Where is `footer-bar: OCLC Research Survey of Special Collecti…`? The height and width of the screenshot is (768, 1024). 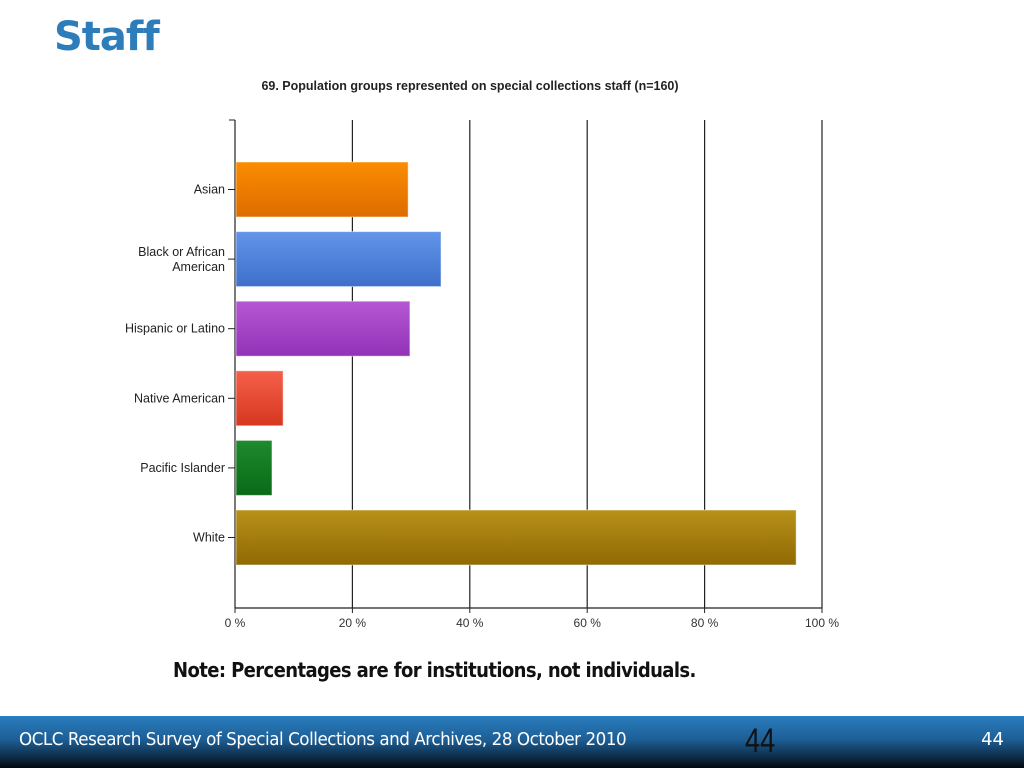 footer-bar: OCLC Research Survey of Special Collecti… is located at coordinates (512, 742).